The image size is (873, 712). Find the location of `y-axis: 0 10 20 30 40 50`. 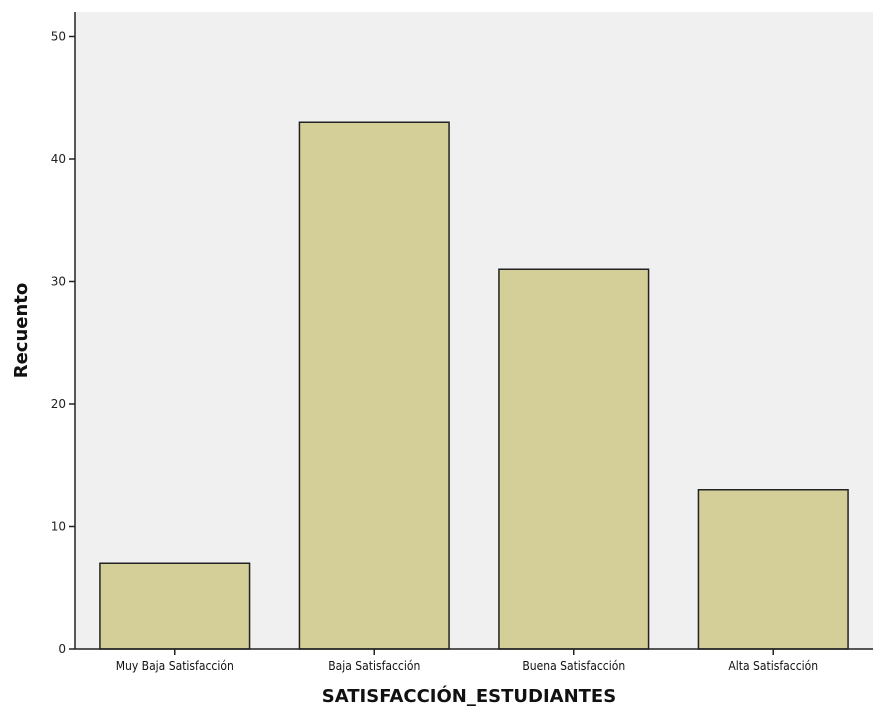

y-axis: 0 10 20 30 40 50 is located at coordinates (63, 334).